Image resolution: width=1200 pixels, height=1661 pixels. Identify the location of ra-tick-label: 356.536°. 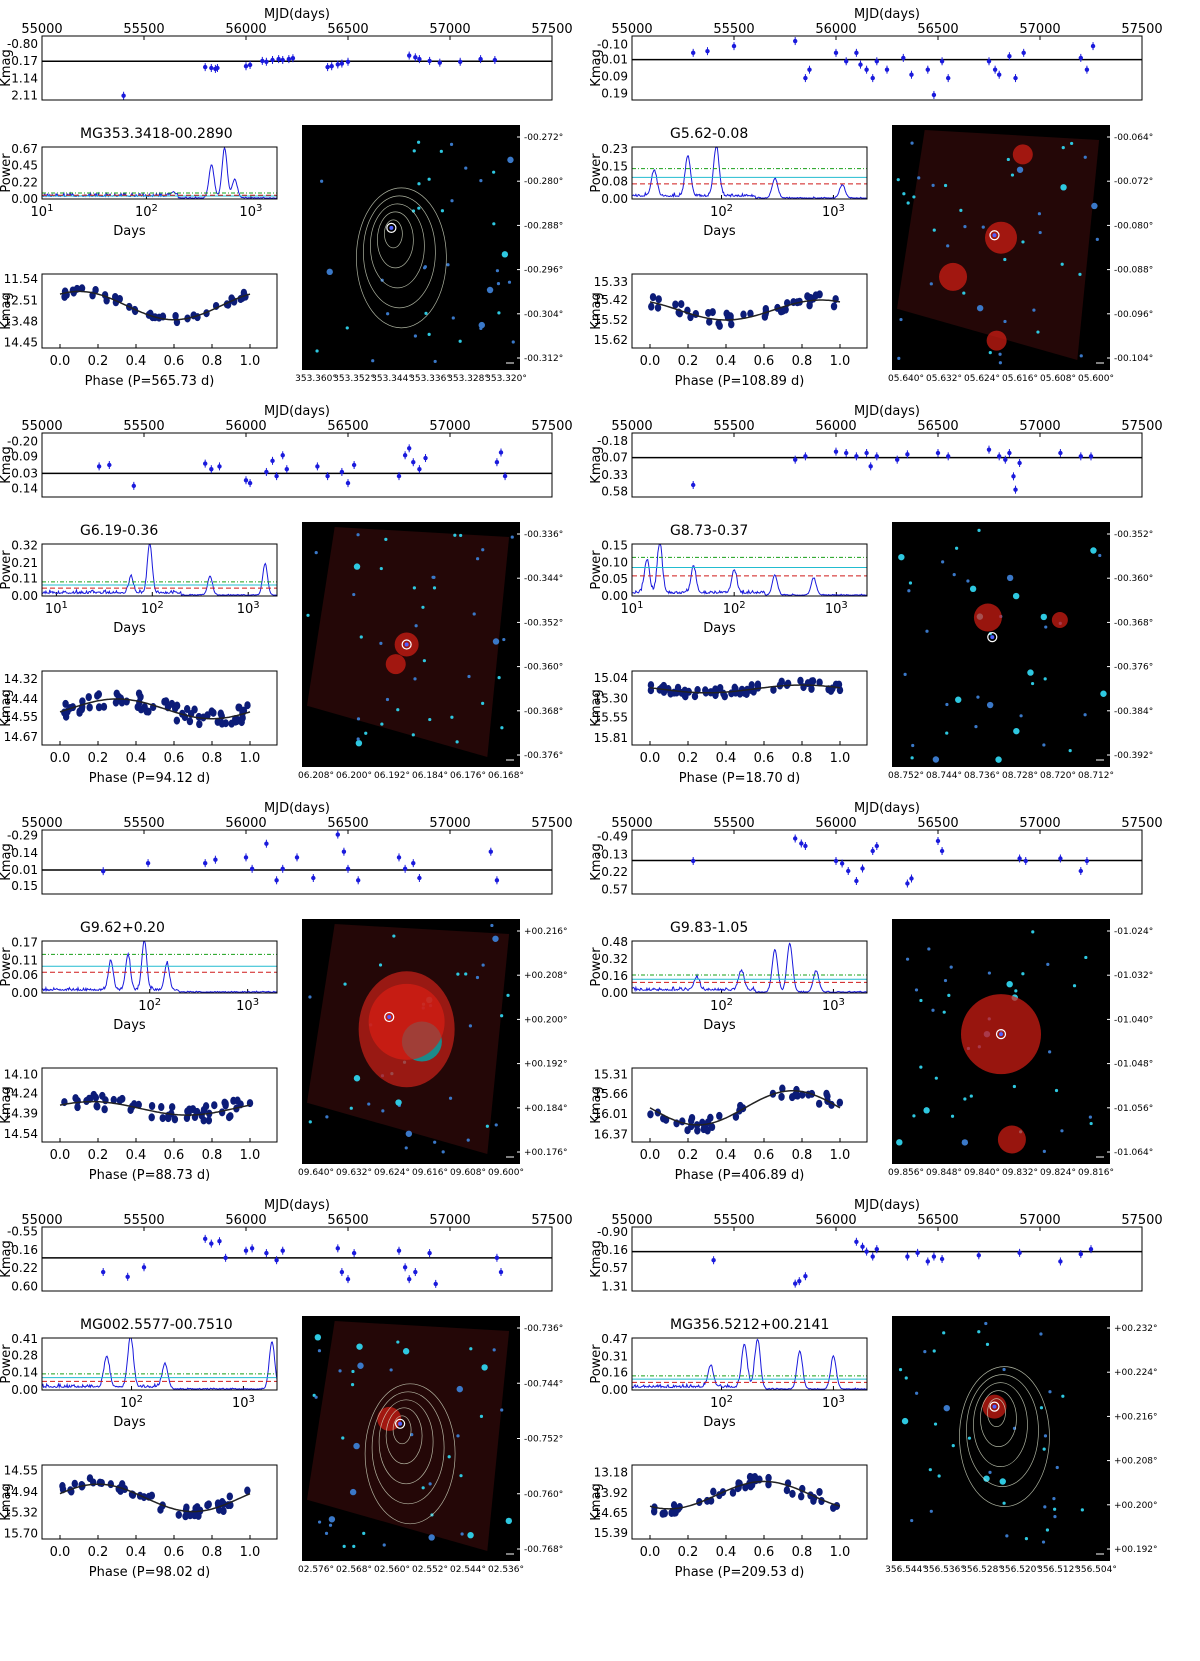
(944, 1570).